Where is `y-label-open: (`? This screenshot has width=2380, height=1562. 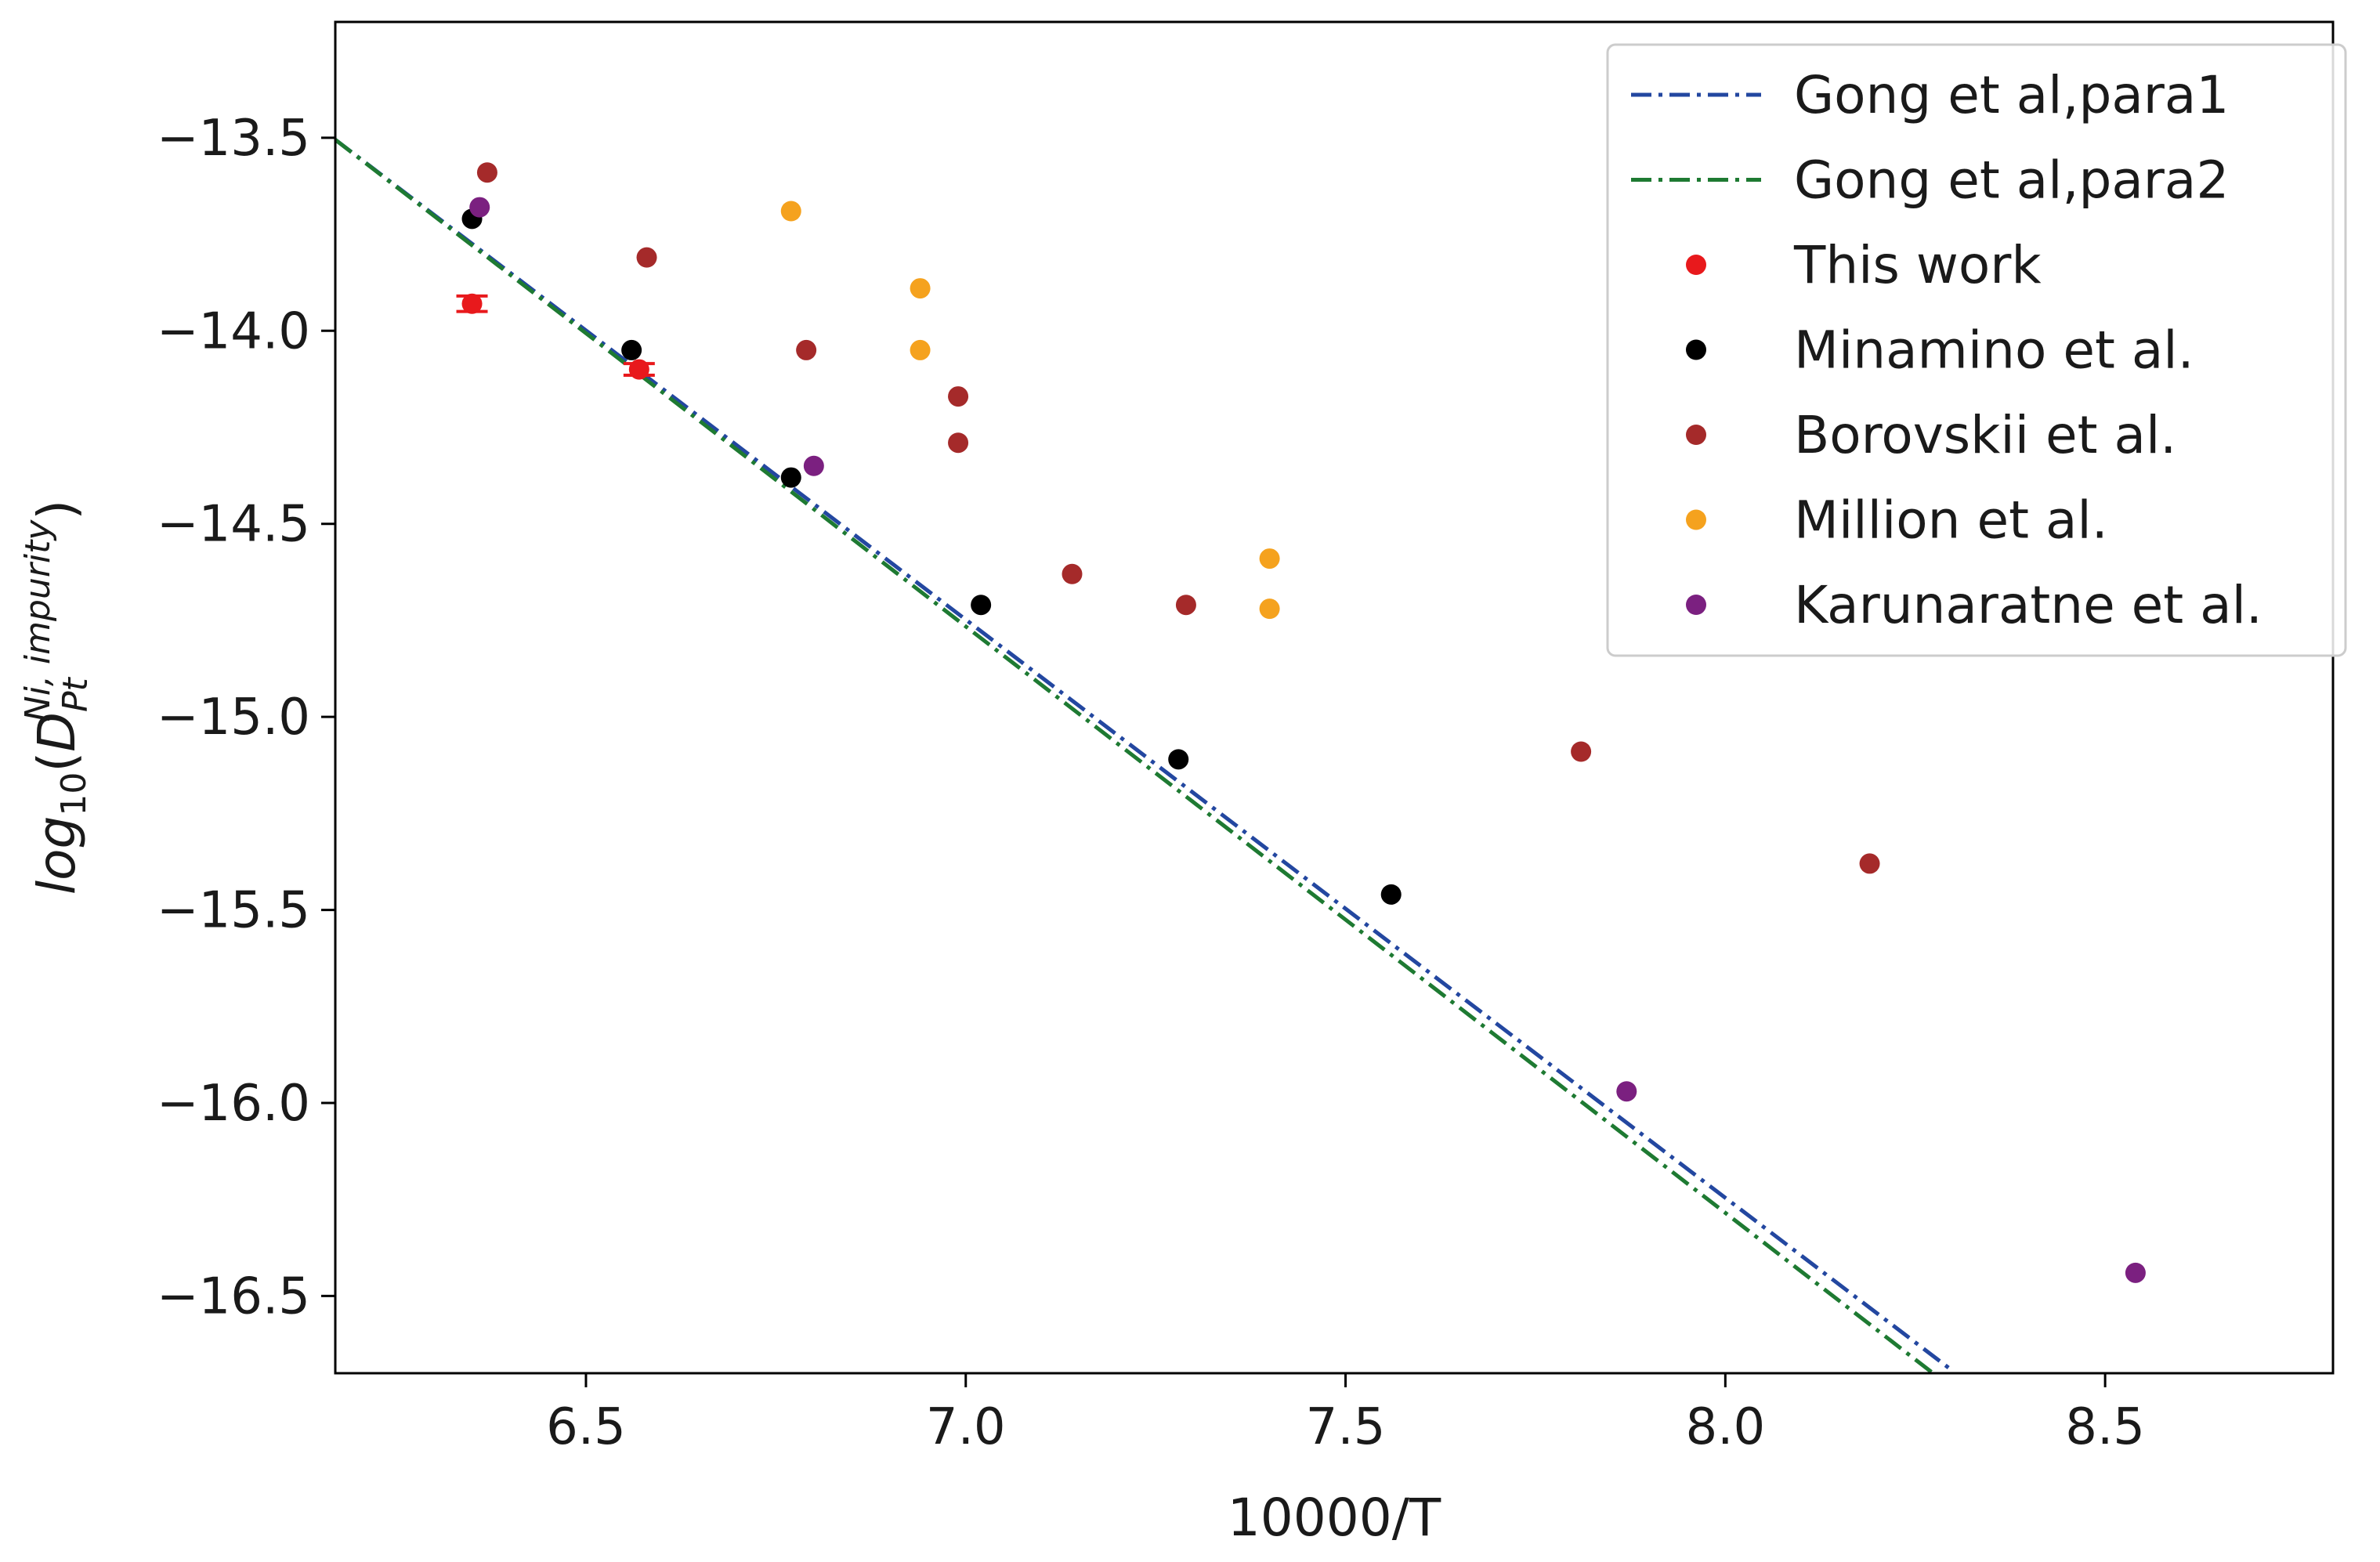 y-label-open: ( is located at coordinates (57, 762).